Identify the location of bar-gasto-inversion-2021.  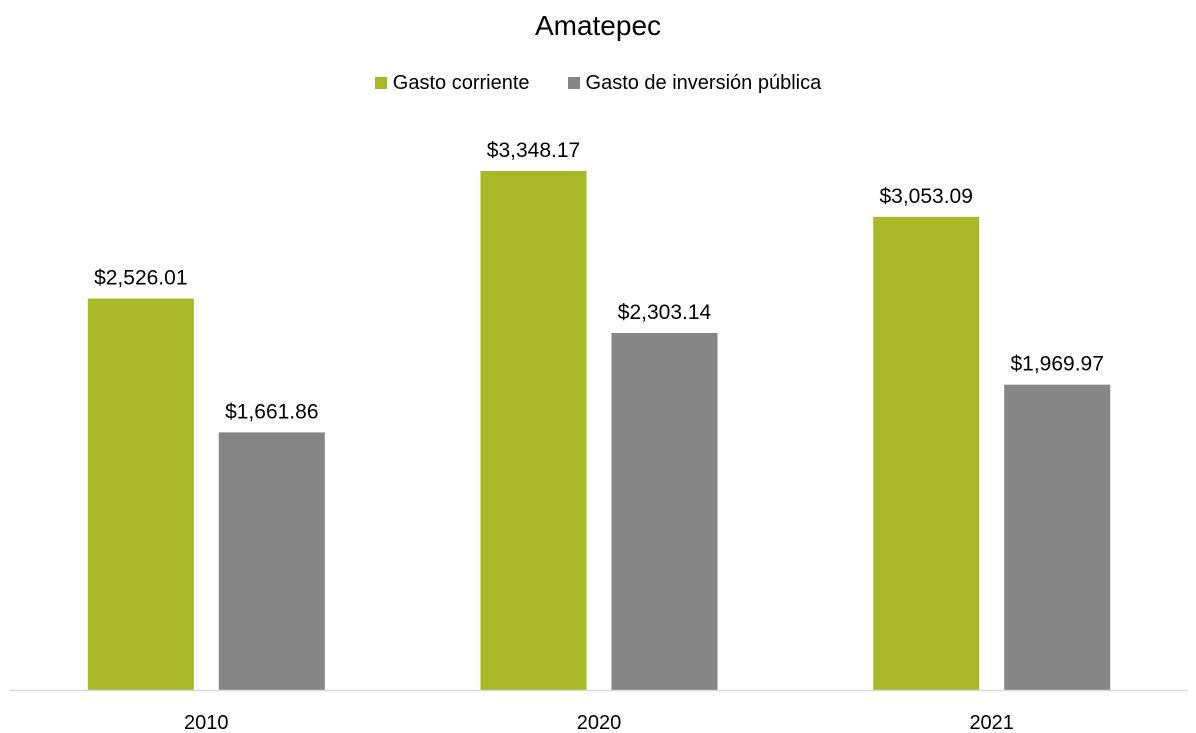
(1057, 537).